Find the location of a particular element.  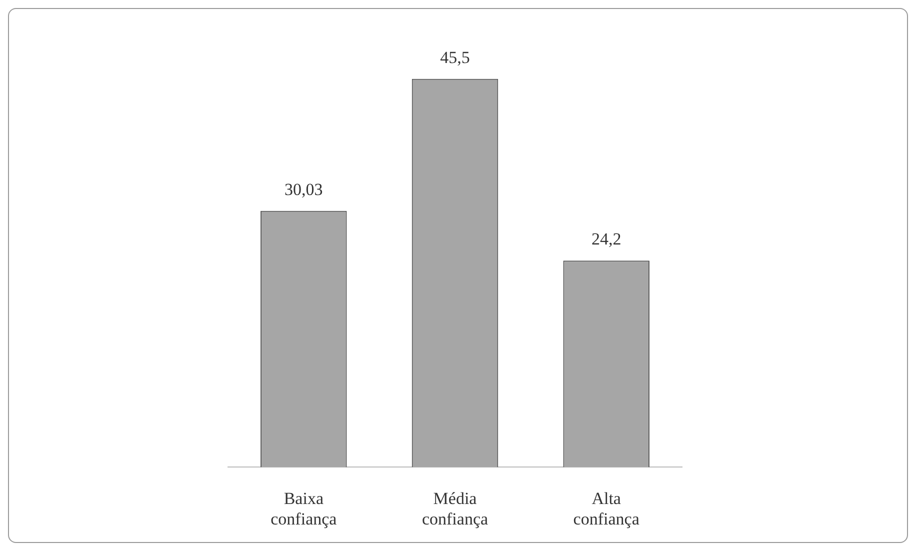

x-tick-label: Alta confiança is located at coordinates (606, 508).